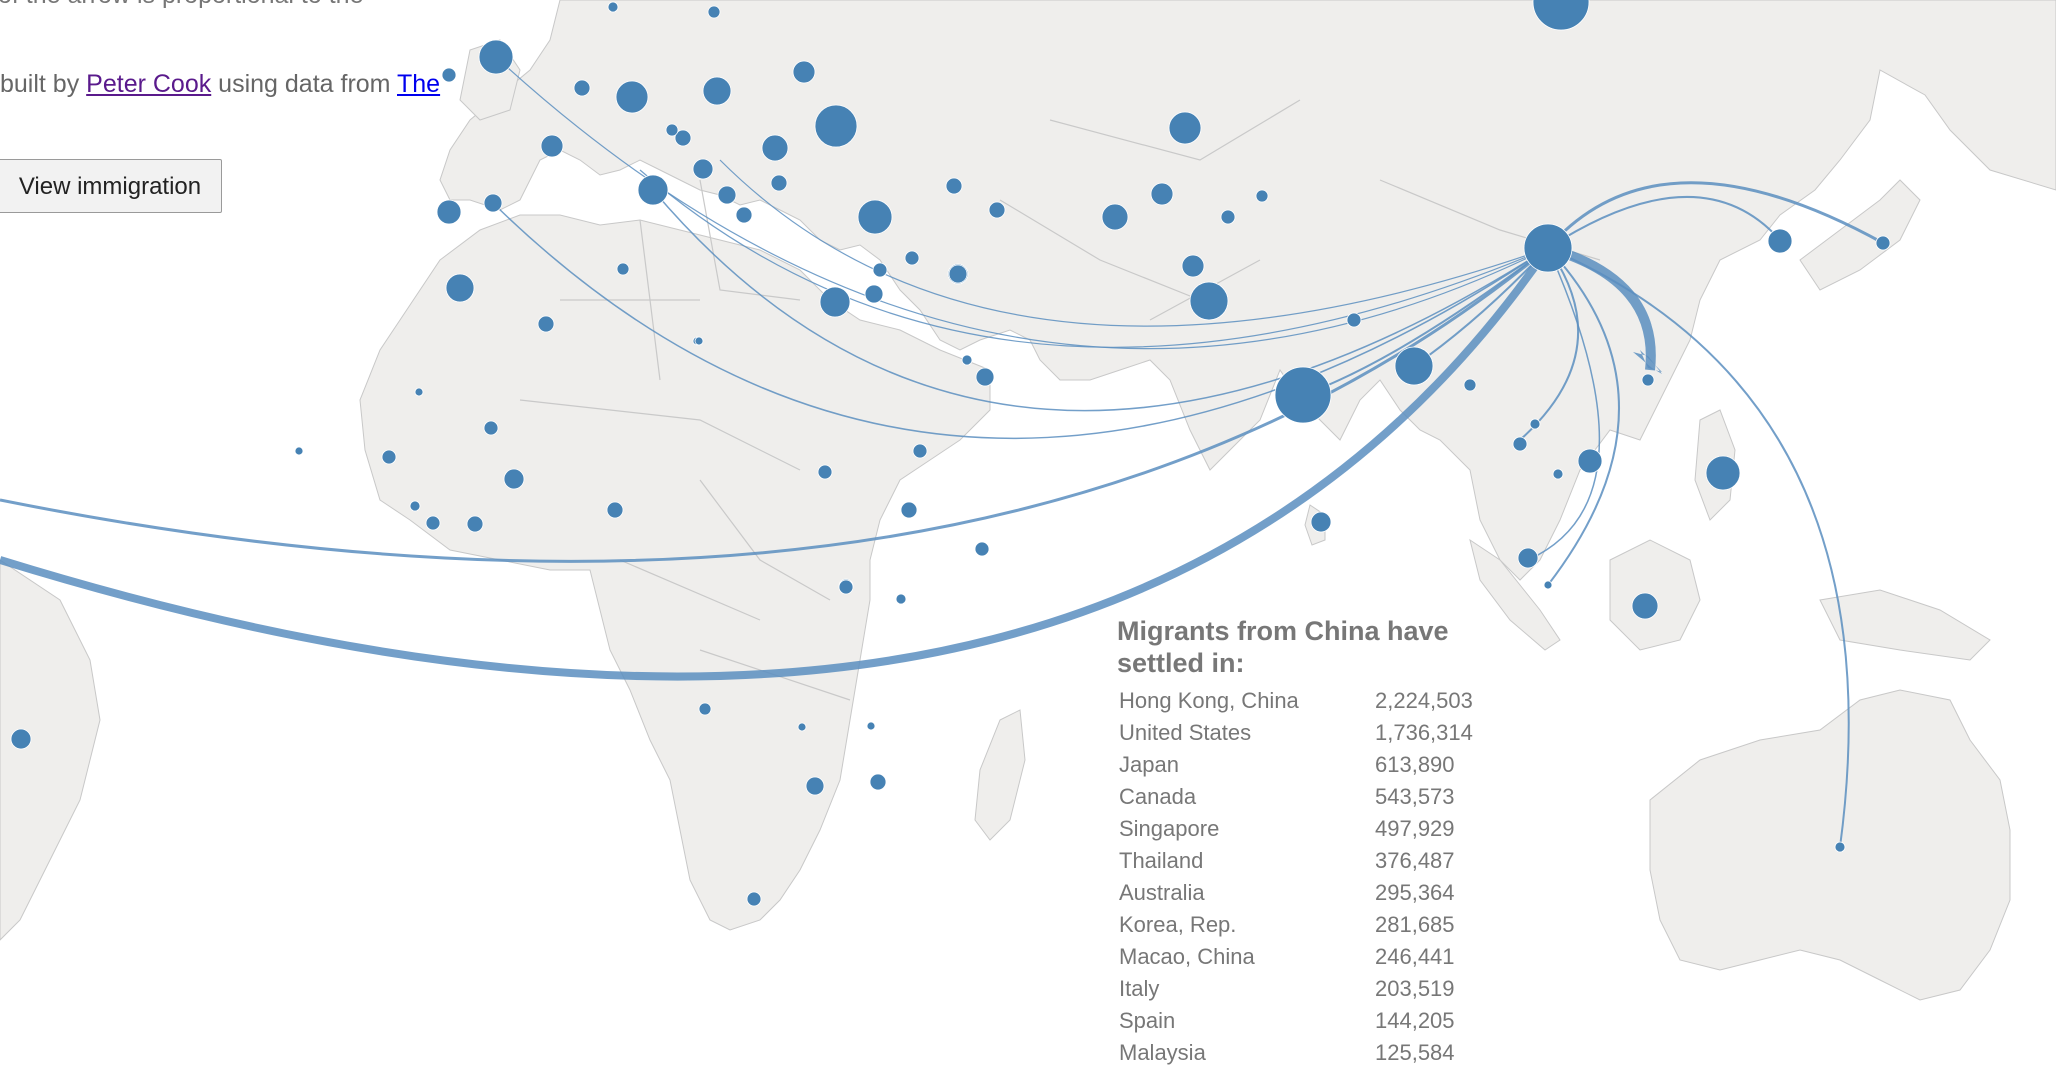  I want to click on arc-japan, so click(1715, 215).